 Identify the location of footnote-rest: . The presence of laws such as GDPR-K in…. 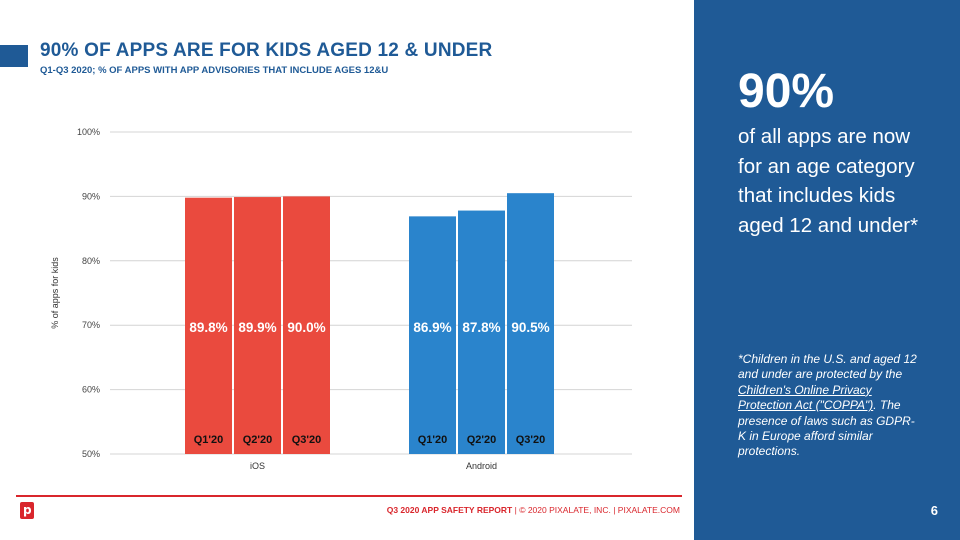
(826, 428).